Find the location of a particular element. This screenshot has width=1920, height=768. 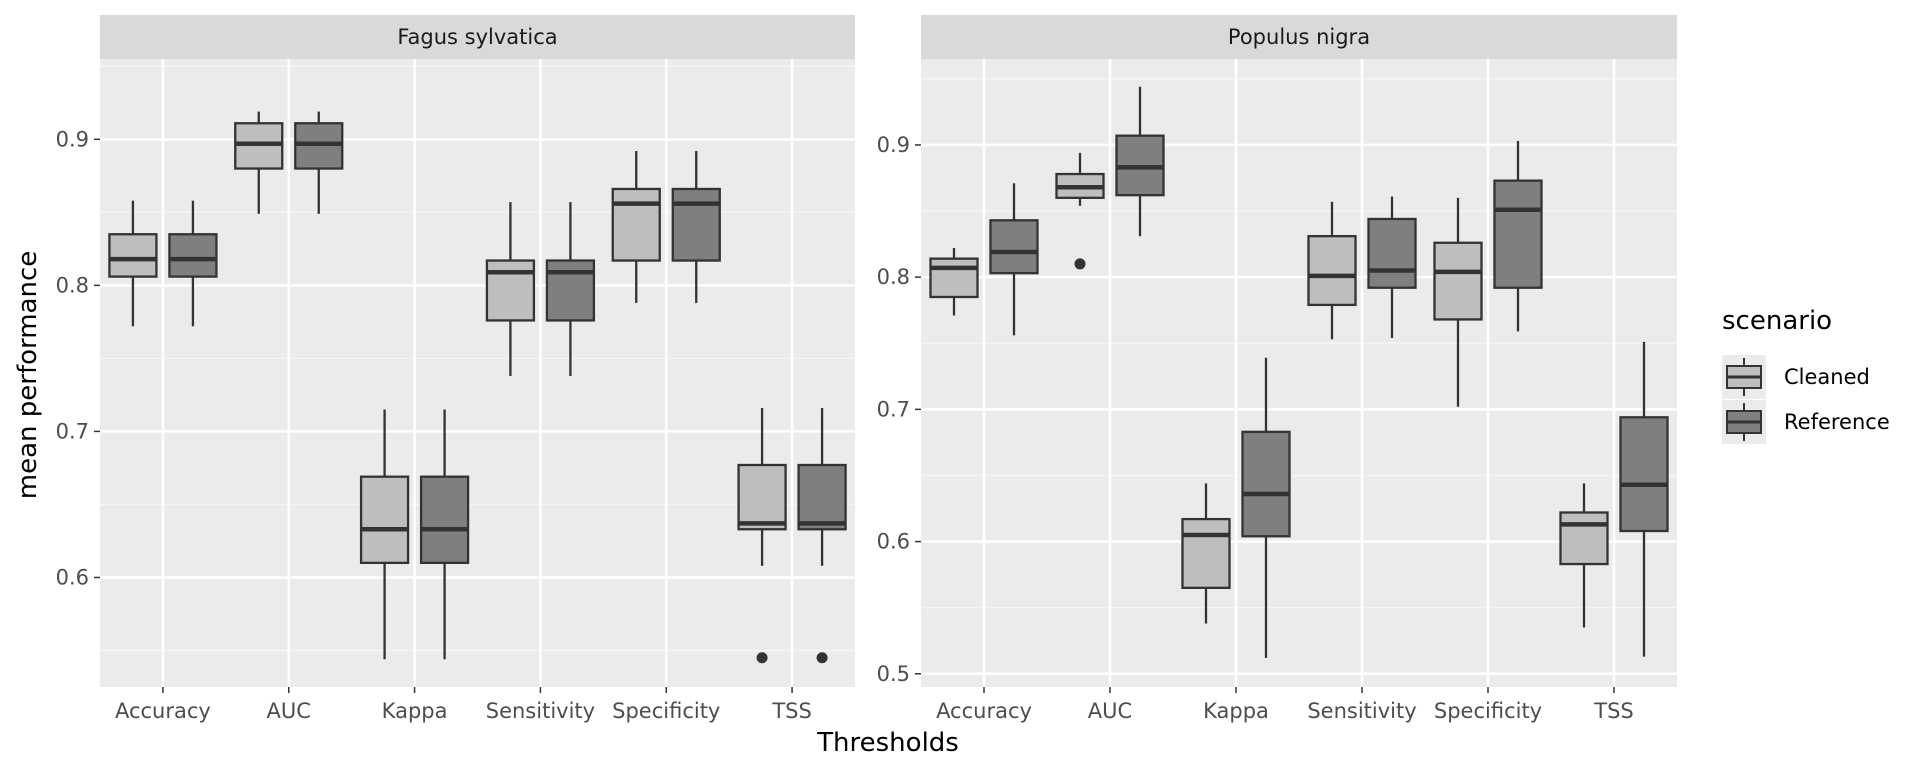

legend-entry: Cleaned is located at coordinates (1796, 377).